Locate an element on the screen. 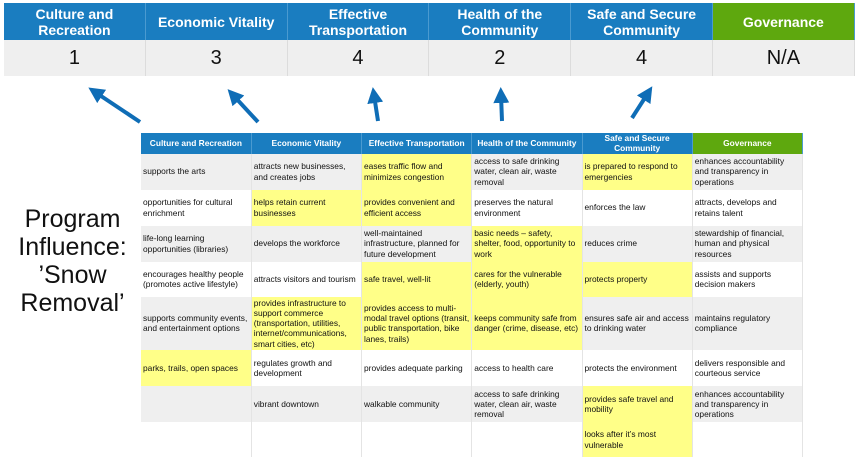 Image resolution: width=859 pixels, height=465 pixels. category-score: 2 is located at coordinates (500, 58).